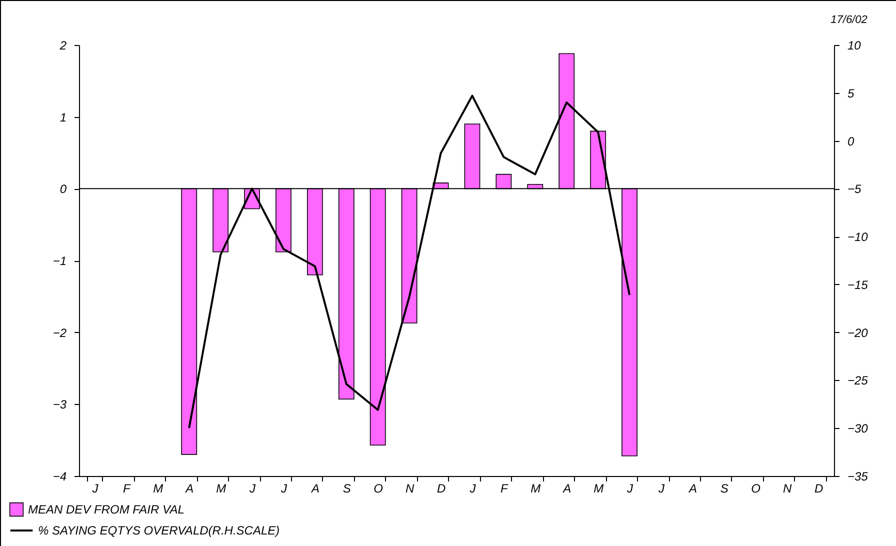  What do you see at coordinates (851, 93) in the screenshot?
I see `y2-tick-label: 5` at bounding box center [851, 93].